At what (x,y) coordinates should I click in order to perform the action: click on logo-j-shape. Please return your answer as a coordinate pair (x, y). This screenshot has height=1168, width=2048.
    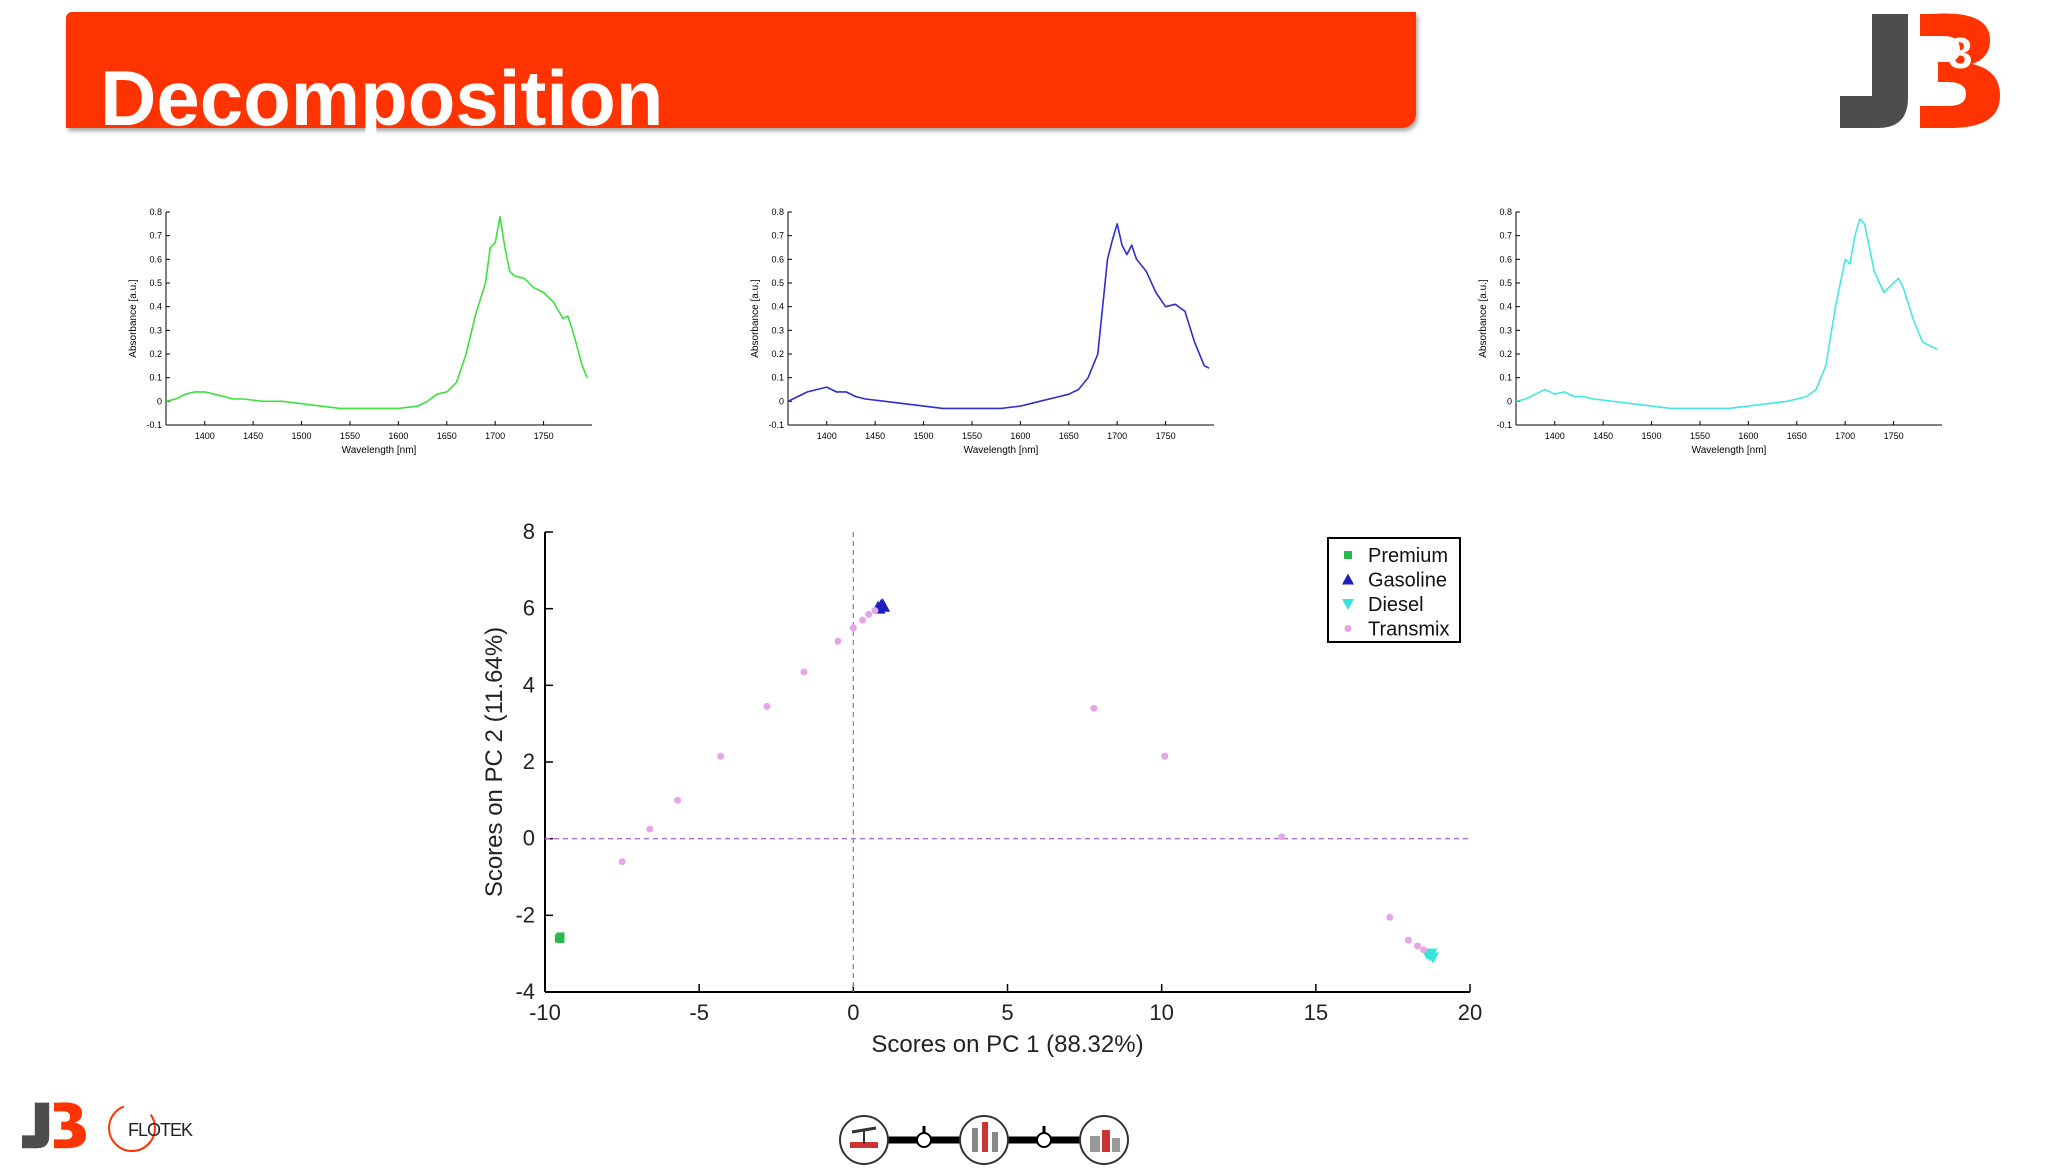
    Looking at the image, I should click on (1874, 71).